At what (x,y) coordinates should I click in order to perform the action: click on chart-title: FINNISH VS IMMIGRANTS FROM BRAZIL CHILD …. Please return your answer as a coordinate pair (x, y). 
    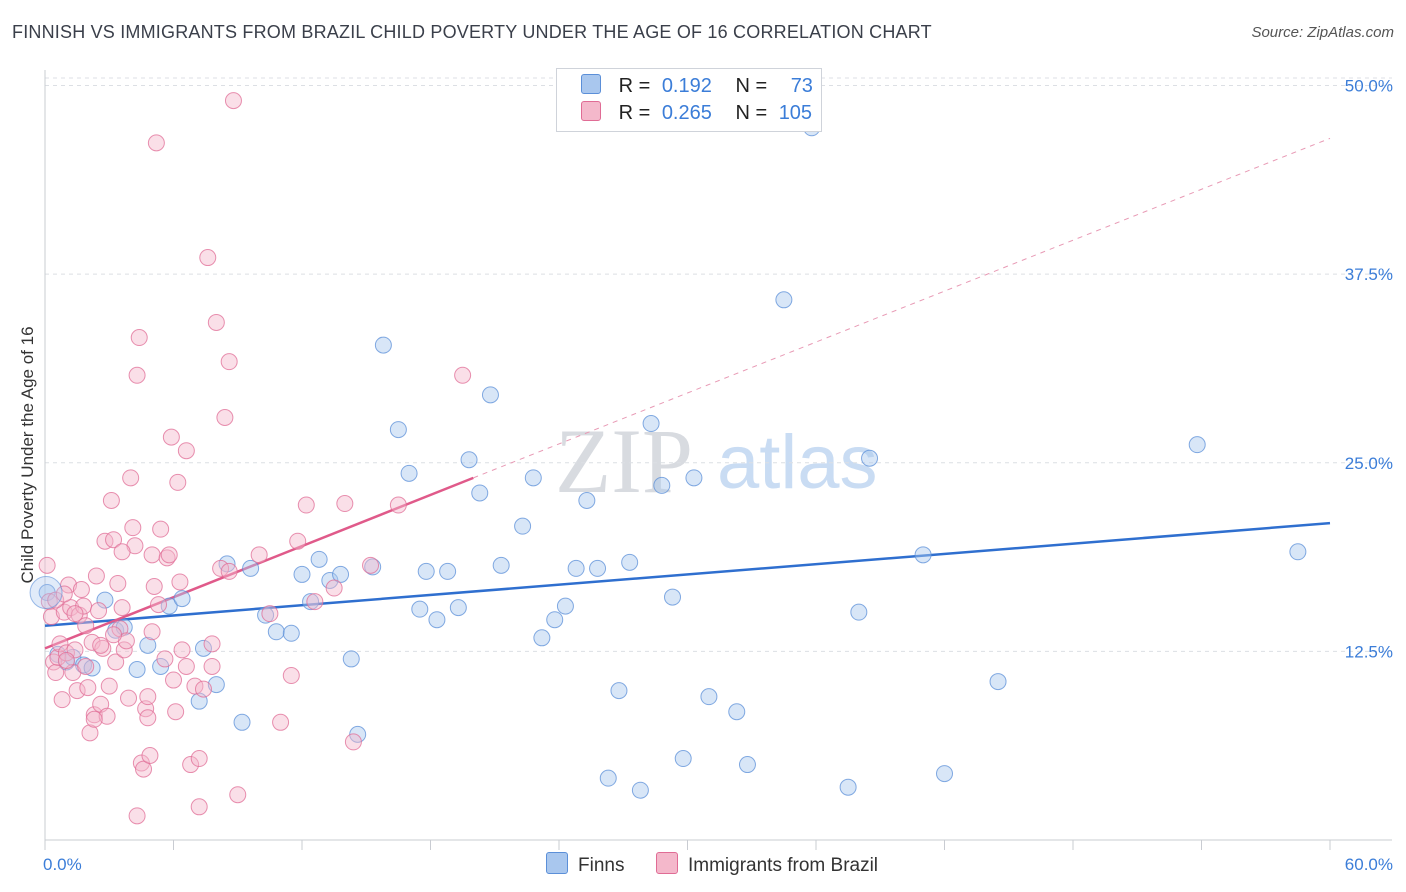
    Looking at the image, I should click on (472, 32).